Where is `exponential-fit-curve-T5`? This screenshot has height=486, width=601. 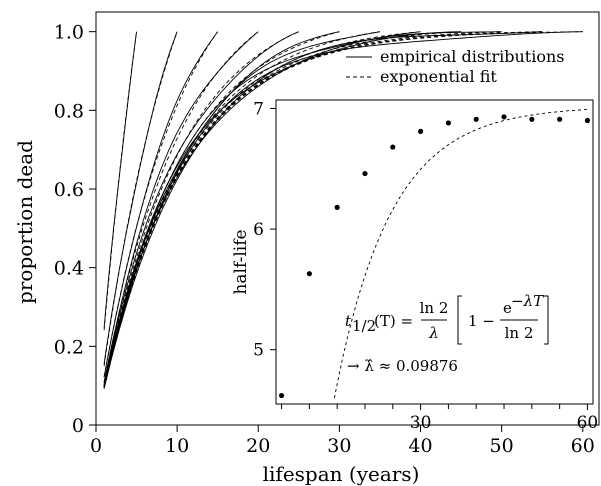 exponential-fit-curve-T5 is located at coordinates (120, 181).